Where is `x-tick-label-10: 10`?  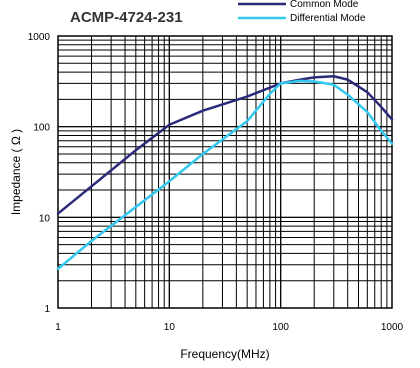
x-tick-label-10: 10 is located at coordinates (170, 327).